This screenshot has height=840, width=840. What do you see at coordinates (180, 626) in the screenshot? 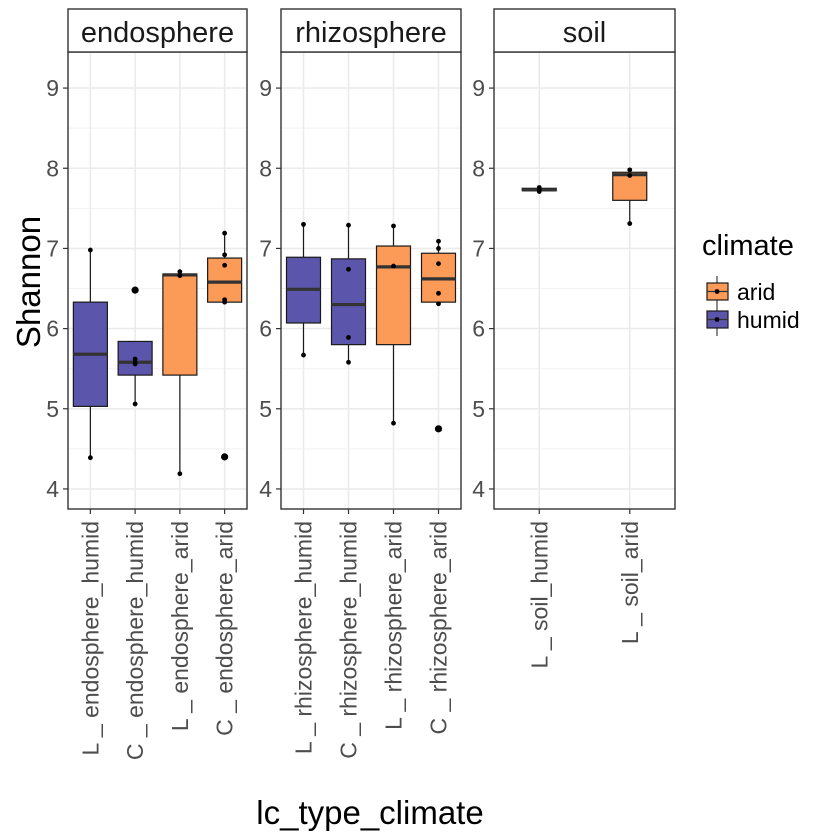
I see `x-tick-label: L _ endosphere_arid` at bounding box center [180, 626].